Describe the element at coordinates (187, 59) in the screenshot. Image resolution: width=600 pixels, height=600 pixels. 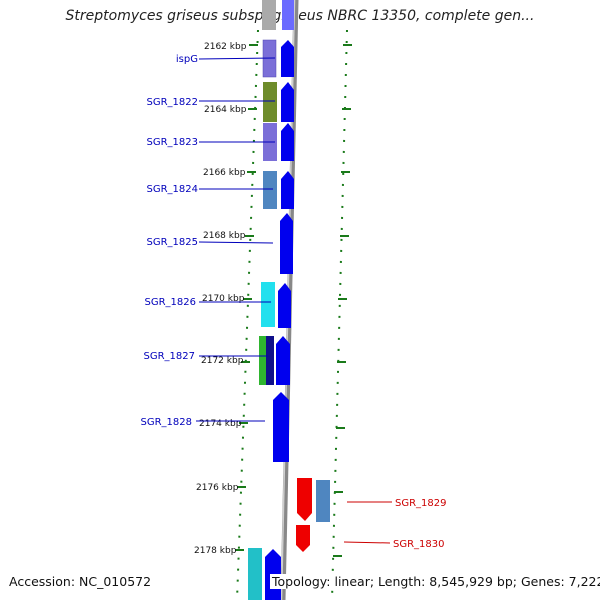
I see `gene-label-ispG: ispG` at that location.